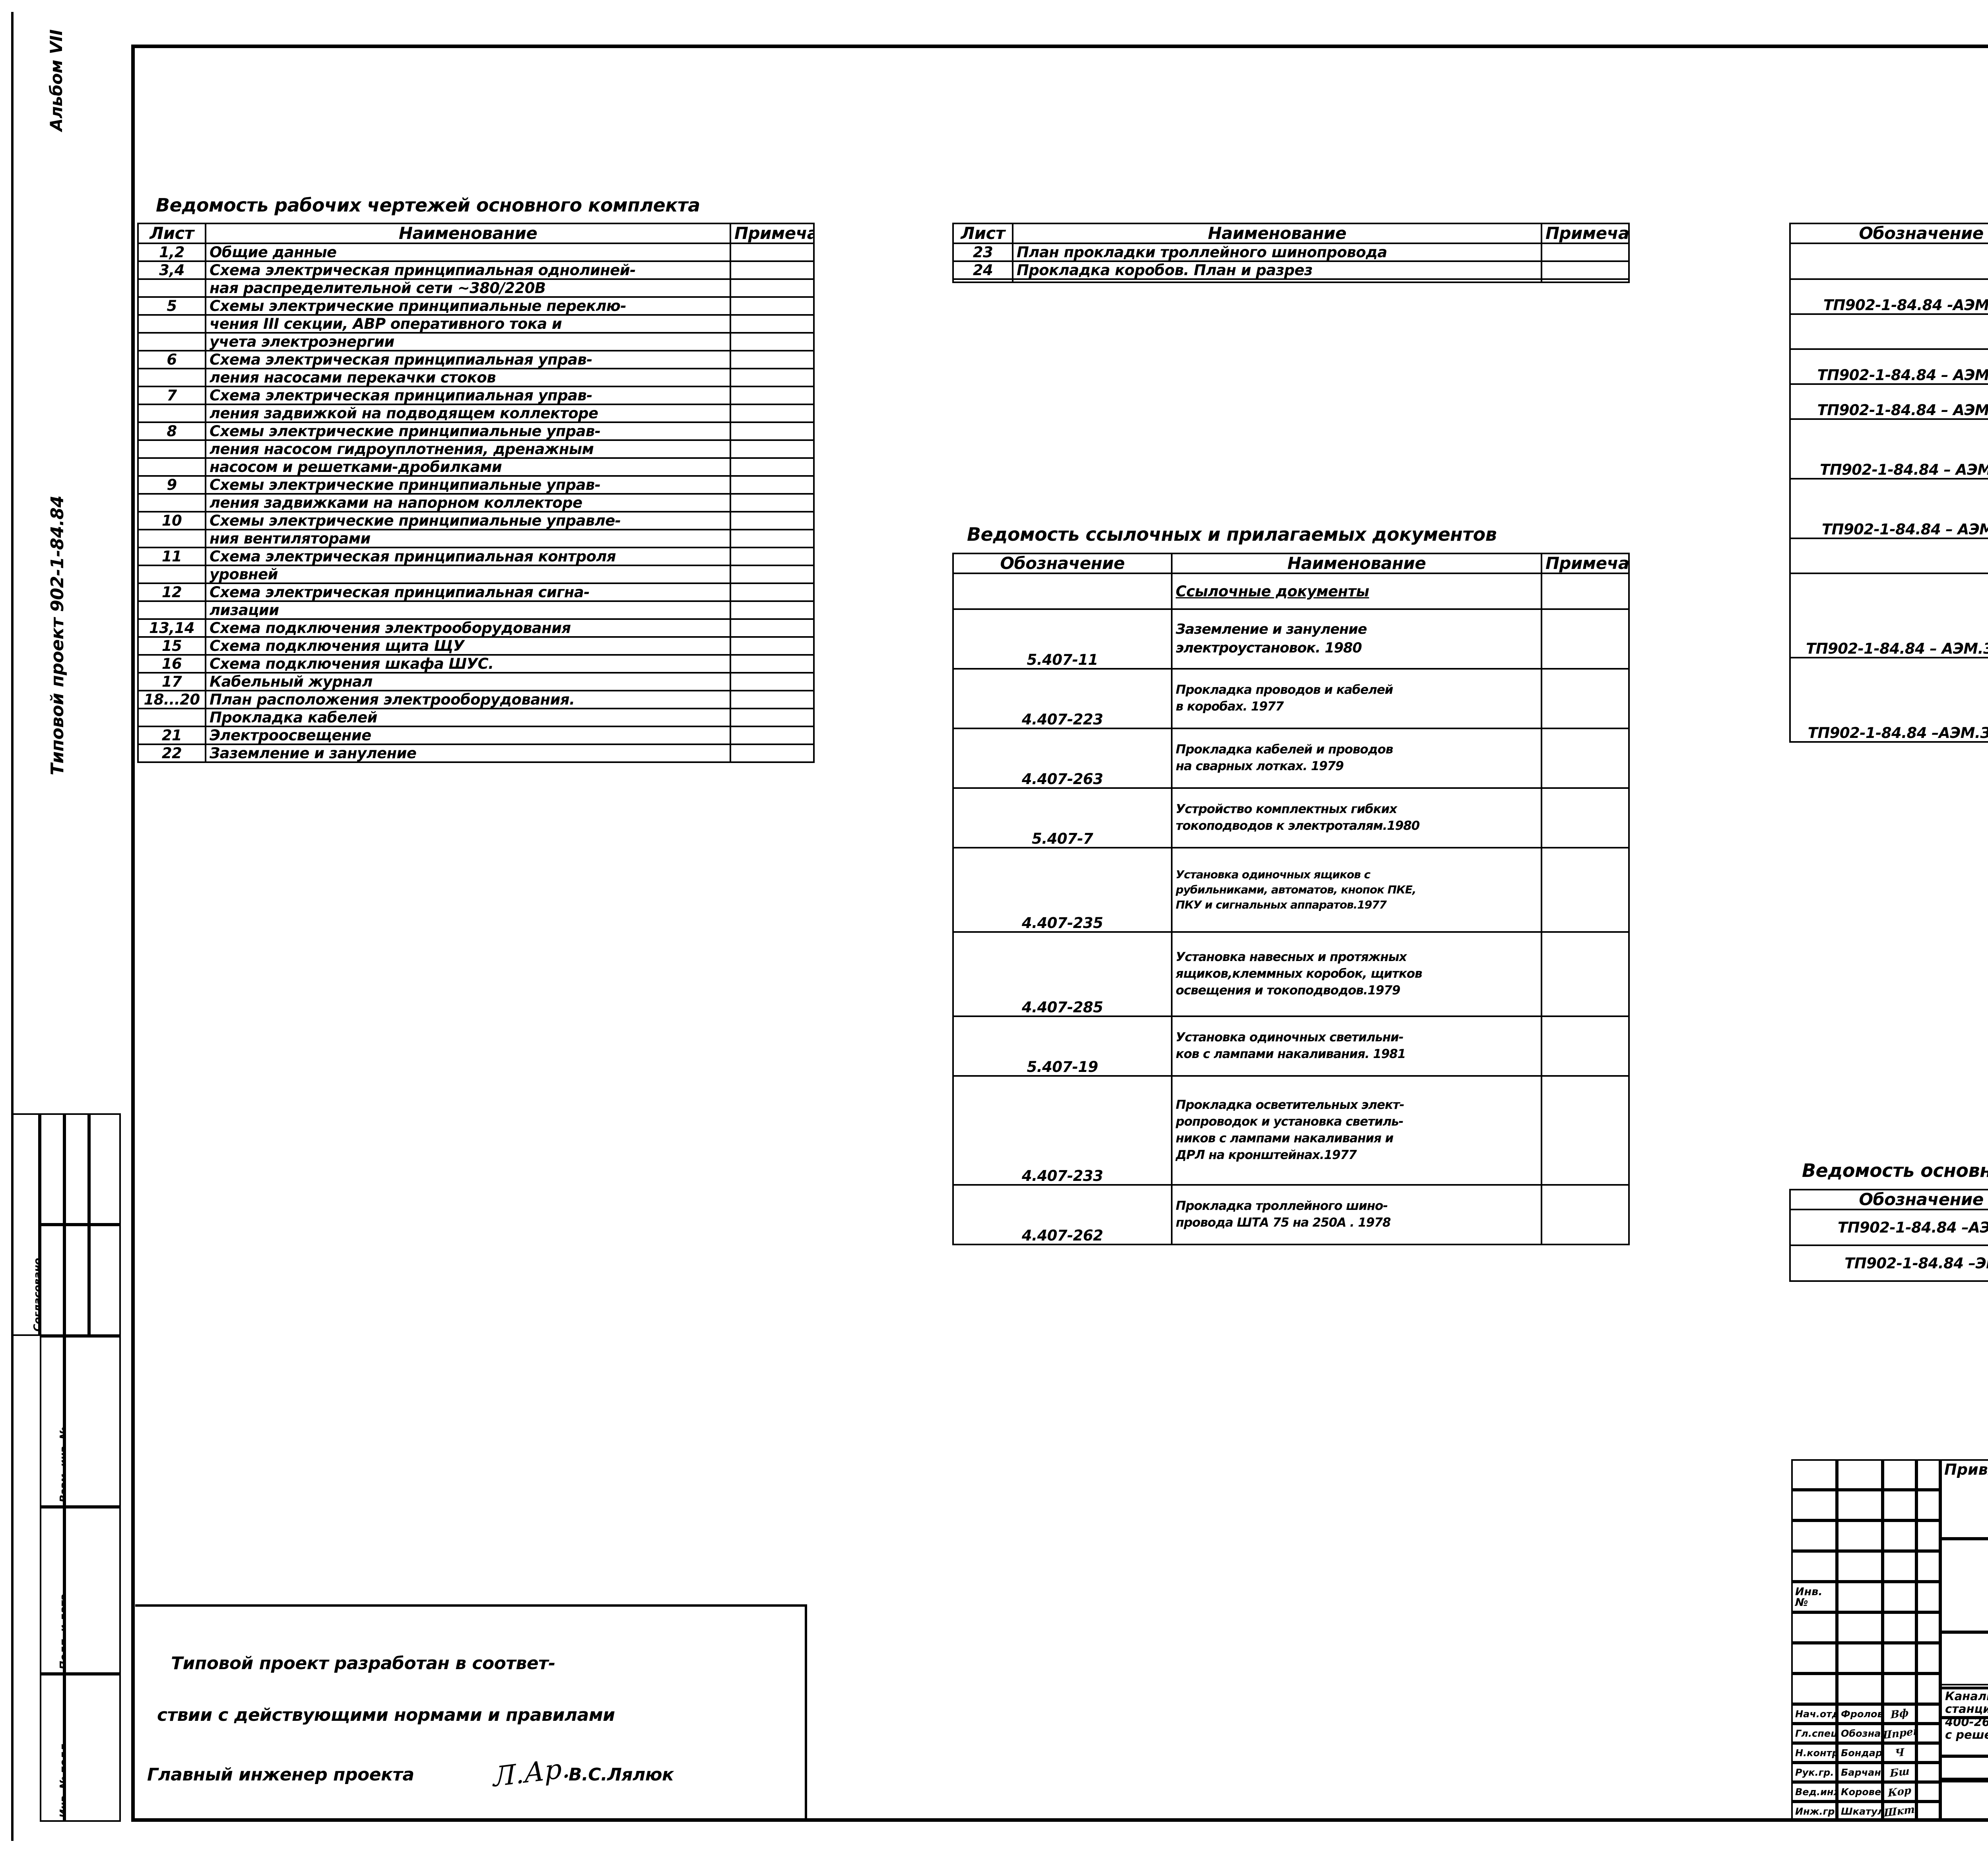 The image size is (1988, 1856). I want to click on cell-name: ления насосом гидроуплотнения, дренажным, so click(468, 449).